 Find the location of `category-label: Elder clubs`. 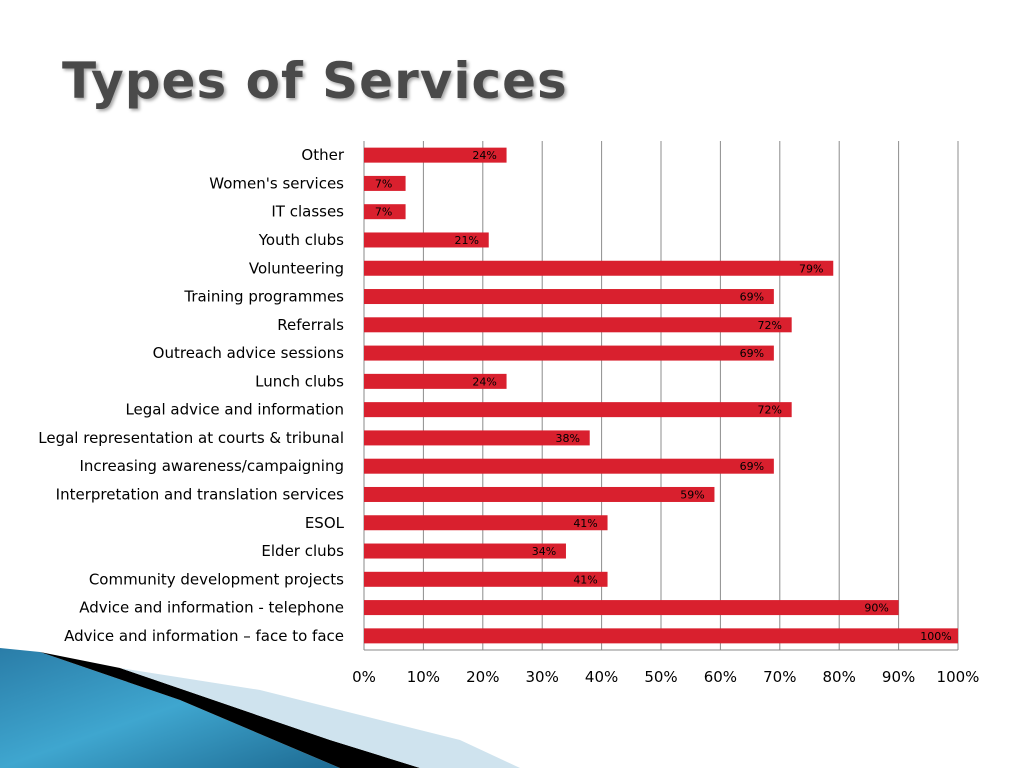

category-label: Elder clubs is located at coordinates (302, 551).